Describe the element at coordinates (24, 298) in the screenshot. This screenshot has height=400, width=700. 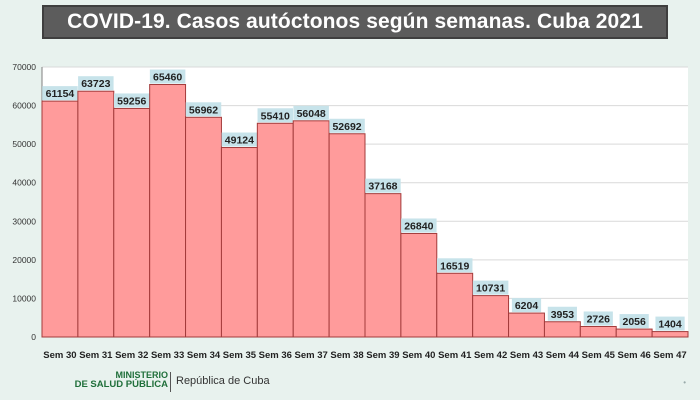
I see `y-tick-label: 10000` at that location.